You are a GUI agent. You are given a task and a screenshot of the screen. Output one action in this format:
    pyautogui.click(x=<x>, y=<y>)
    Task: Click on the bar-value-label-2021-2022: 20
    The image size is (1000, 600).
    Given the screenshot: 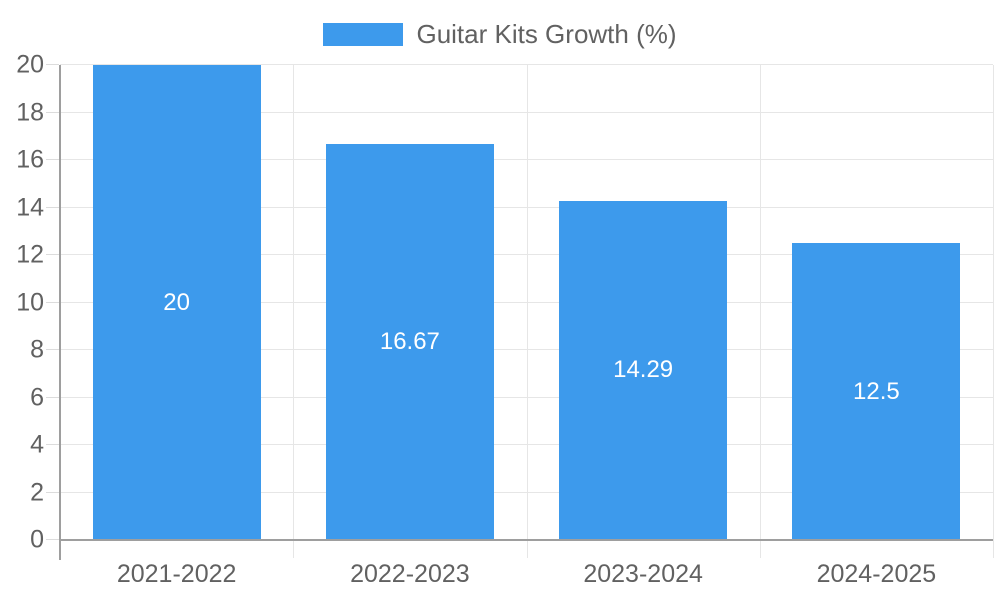 What is the action you would take?
    pyautogui.click(x=176, y=302)
    